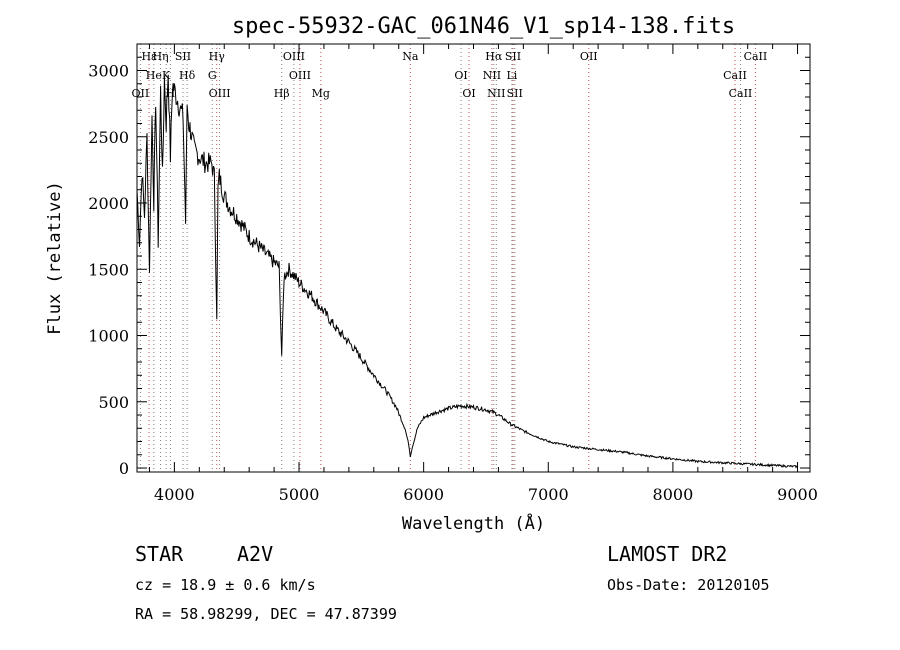 The image size is (900, 650). I want to click on x-tick-label: 6000, so click(423, 494).